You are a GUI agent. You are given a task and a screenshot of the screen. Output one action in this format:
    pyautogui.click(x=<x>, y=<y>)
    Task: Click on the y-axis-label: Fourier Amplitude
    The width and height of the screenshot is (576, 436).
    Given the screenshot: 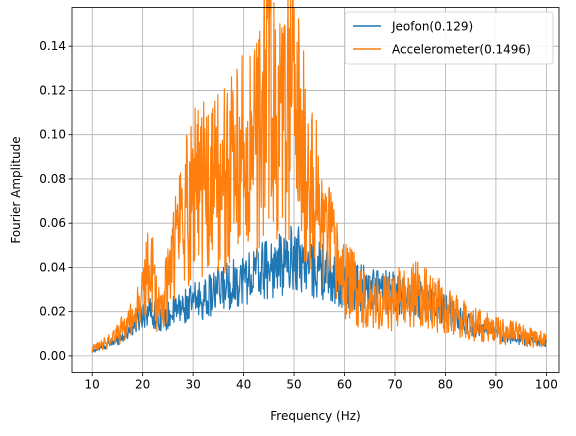 What is the action you would take?
    pyautogui.click(x=16, y=189)
    